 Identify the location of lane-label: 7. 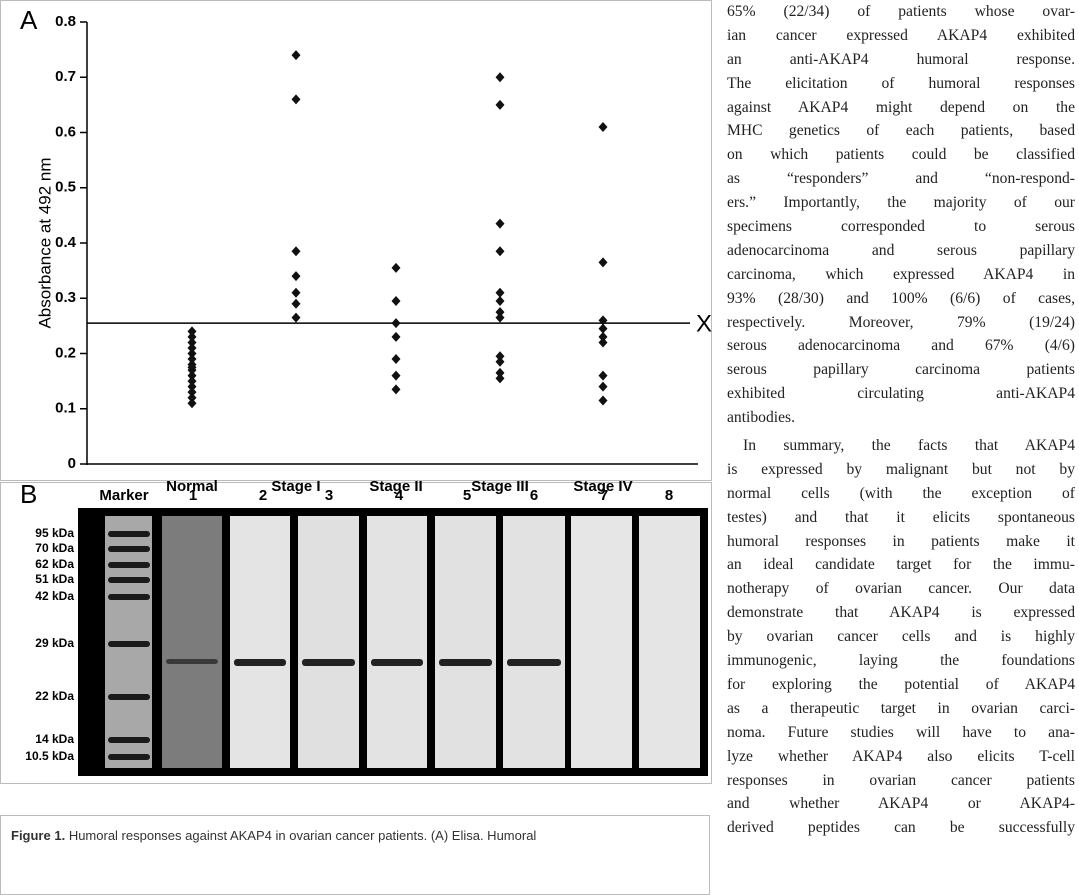
(604, 495).